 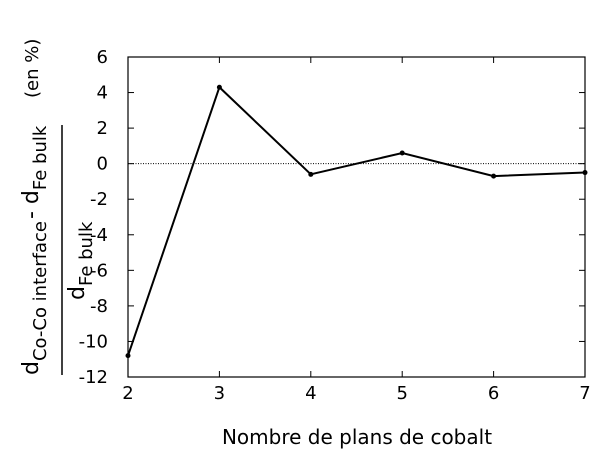 What do you see at coordinates (102, 93) in the screenshot?
I see `y-tick-label: 4` at bounding box center [102, 93].